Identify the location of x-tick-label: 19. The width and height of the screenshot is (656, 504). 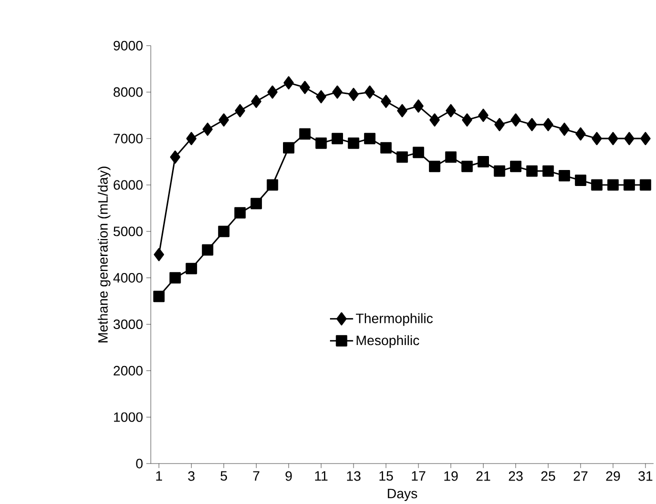
(451, 476).